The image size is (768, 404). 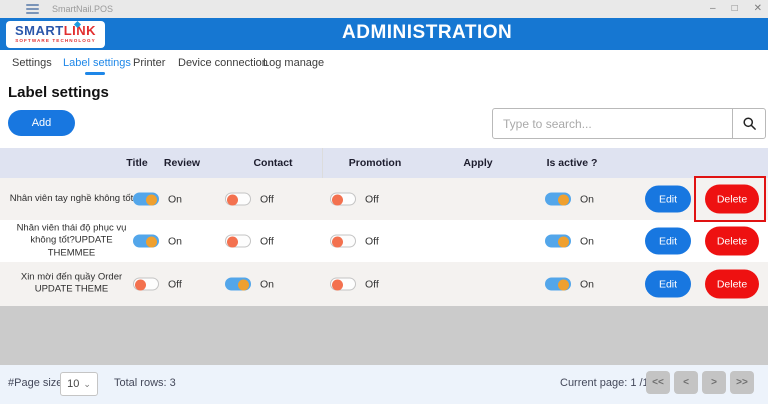 I want to click on column-header-review: Review, so click(x=182, y=163).